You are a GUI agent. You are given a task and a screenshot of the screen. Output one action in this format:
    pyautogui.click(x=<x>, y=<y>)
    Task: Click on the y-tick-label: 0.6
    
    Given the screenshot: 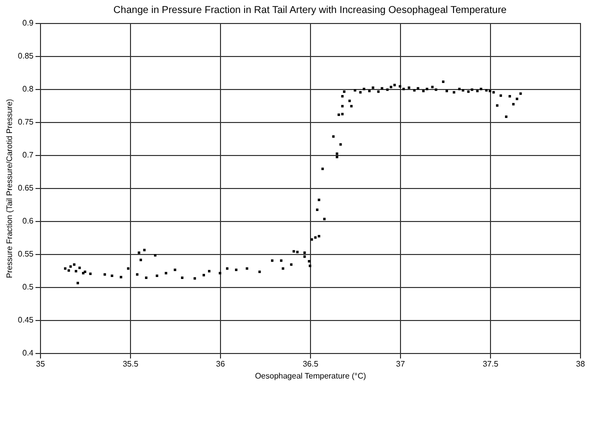 What is the action you would take?
    pyautogui.click(x=28, y=221)
    